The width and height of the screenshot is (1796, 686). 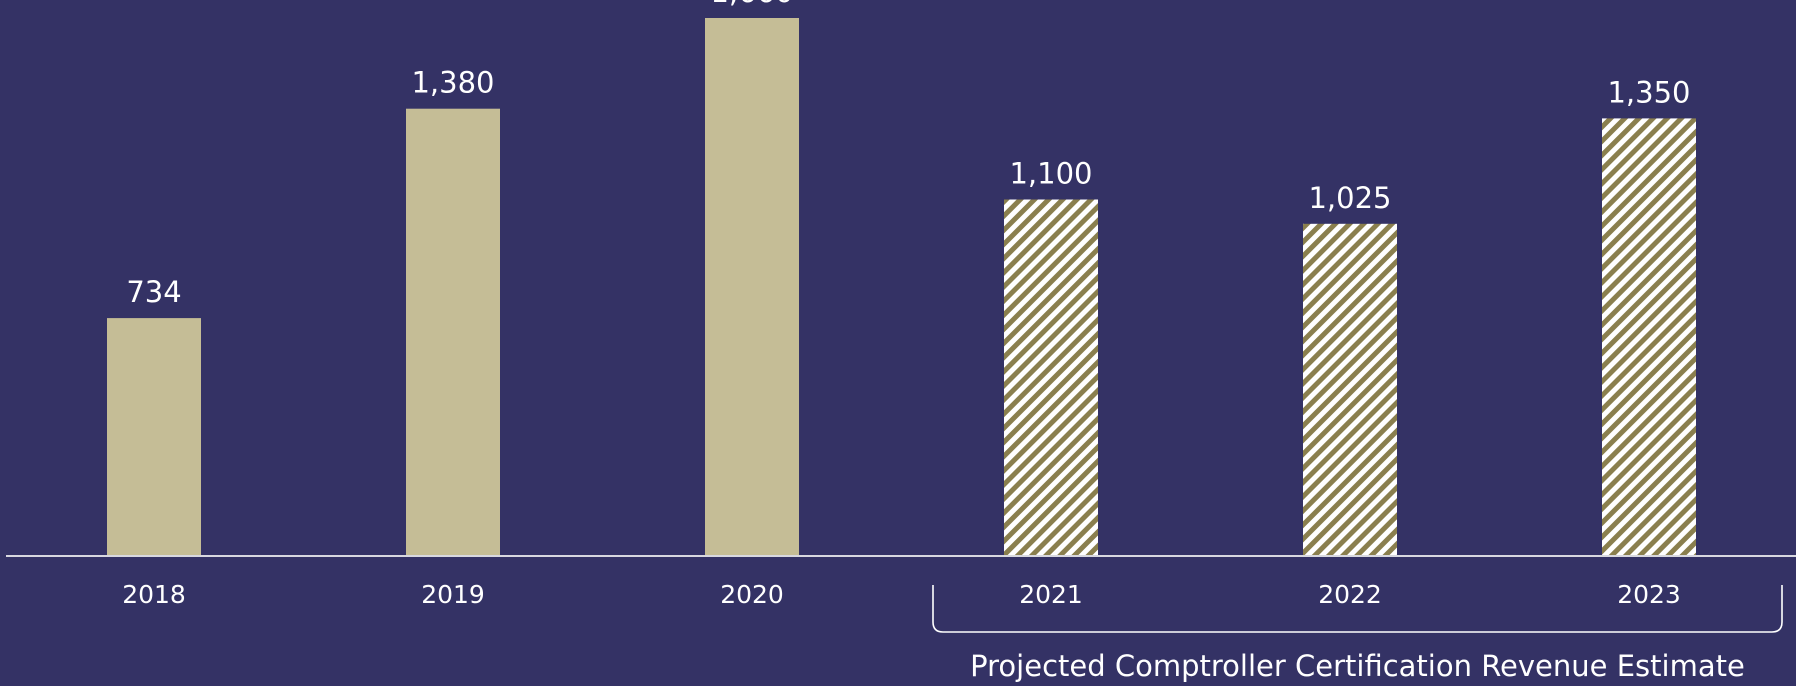 What do you see at coordinates (1648, 92) in the screenshot?
I see `value-label-2023: 1,350` at bounding box center [1648, 92].